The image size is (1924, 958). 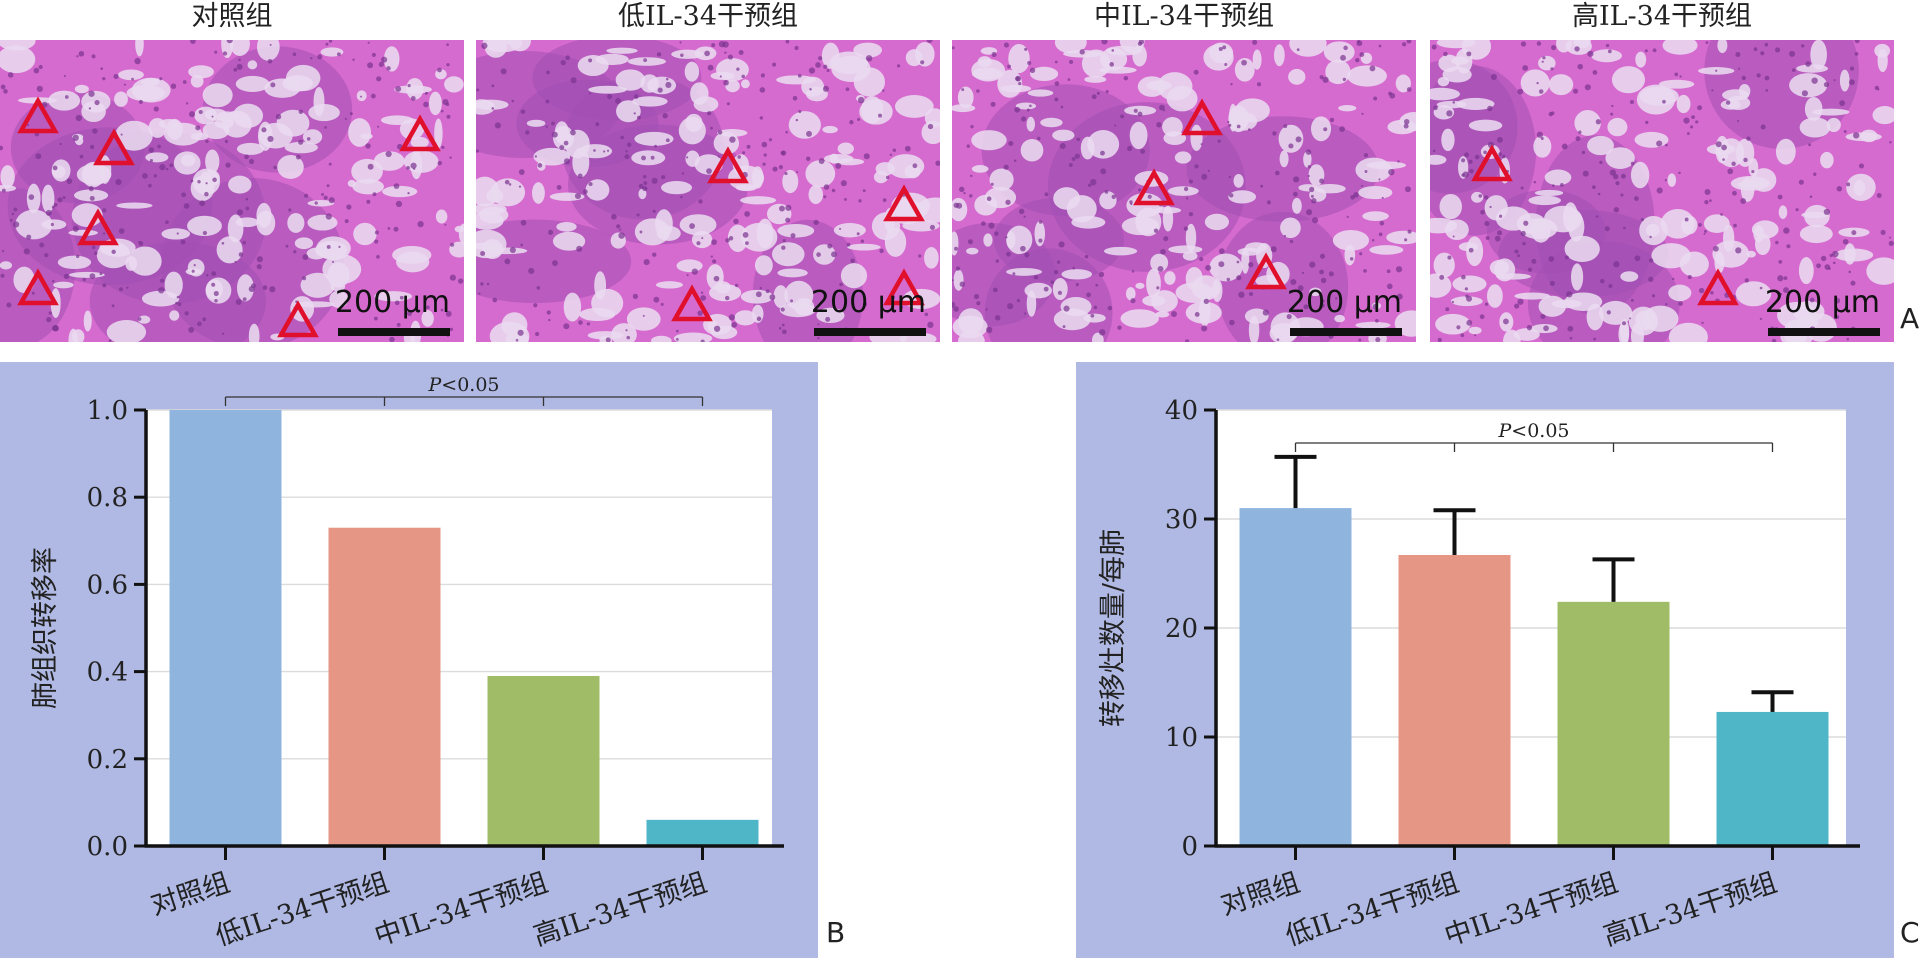 What do you see at coordinates (1184, 16) in the screenshot?
I see `panel-a-title-mid-il34: 中IL-34干预组` at bounding box center [1184, 16].